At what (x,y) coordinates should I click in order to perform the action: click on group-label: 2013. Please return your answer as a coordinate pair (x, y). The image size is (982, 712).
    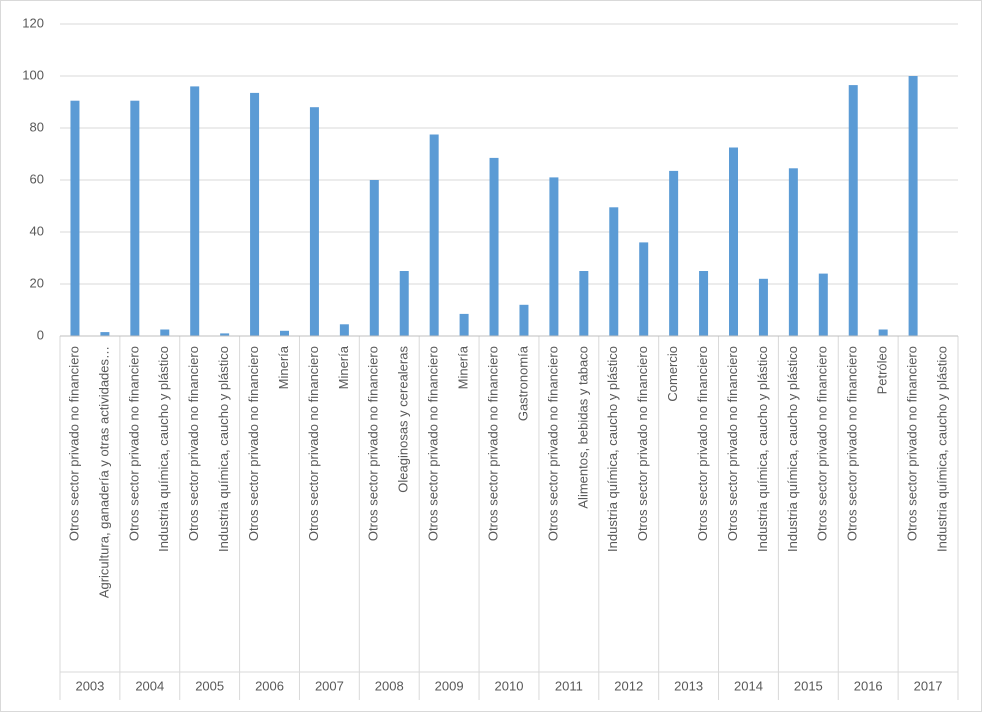
    Looking at the image, I should click on (688, 685).